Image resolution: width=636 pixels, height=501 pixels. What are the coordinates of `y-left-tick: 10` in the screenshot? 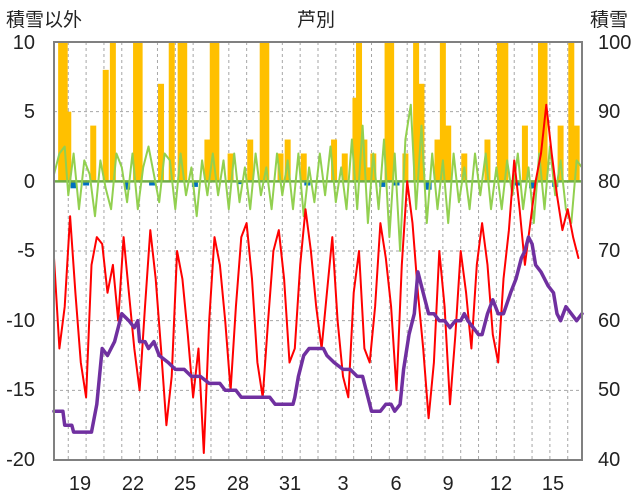 It's located at (24, 43).